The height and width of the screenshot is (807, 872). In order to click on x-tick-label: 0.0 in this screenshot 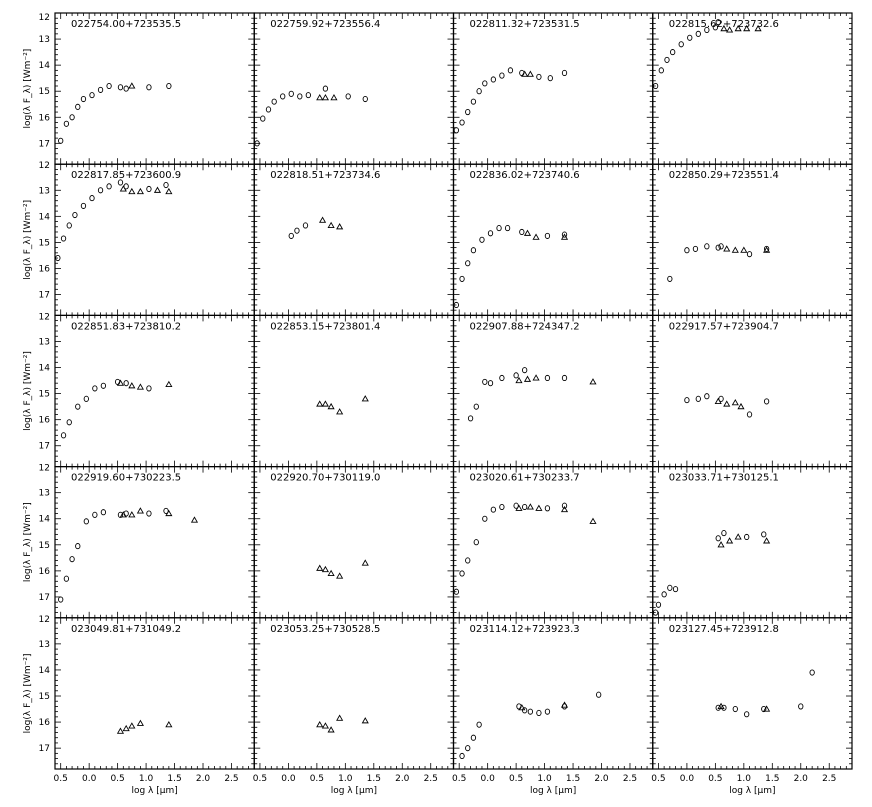, I will do `click(288, 779)`.